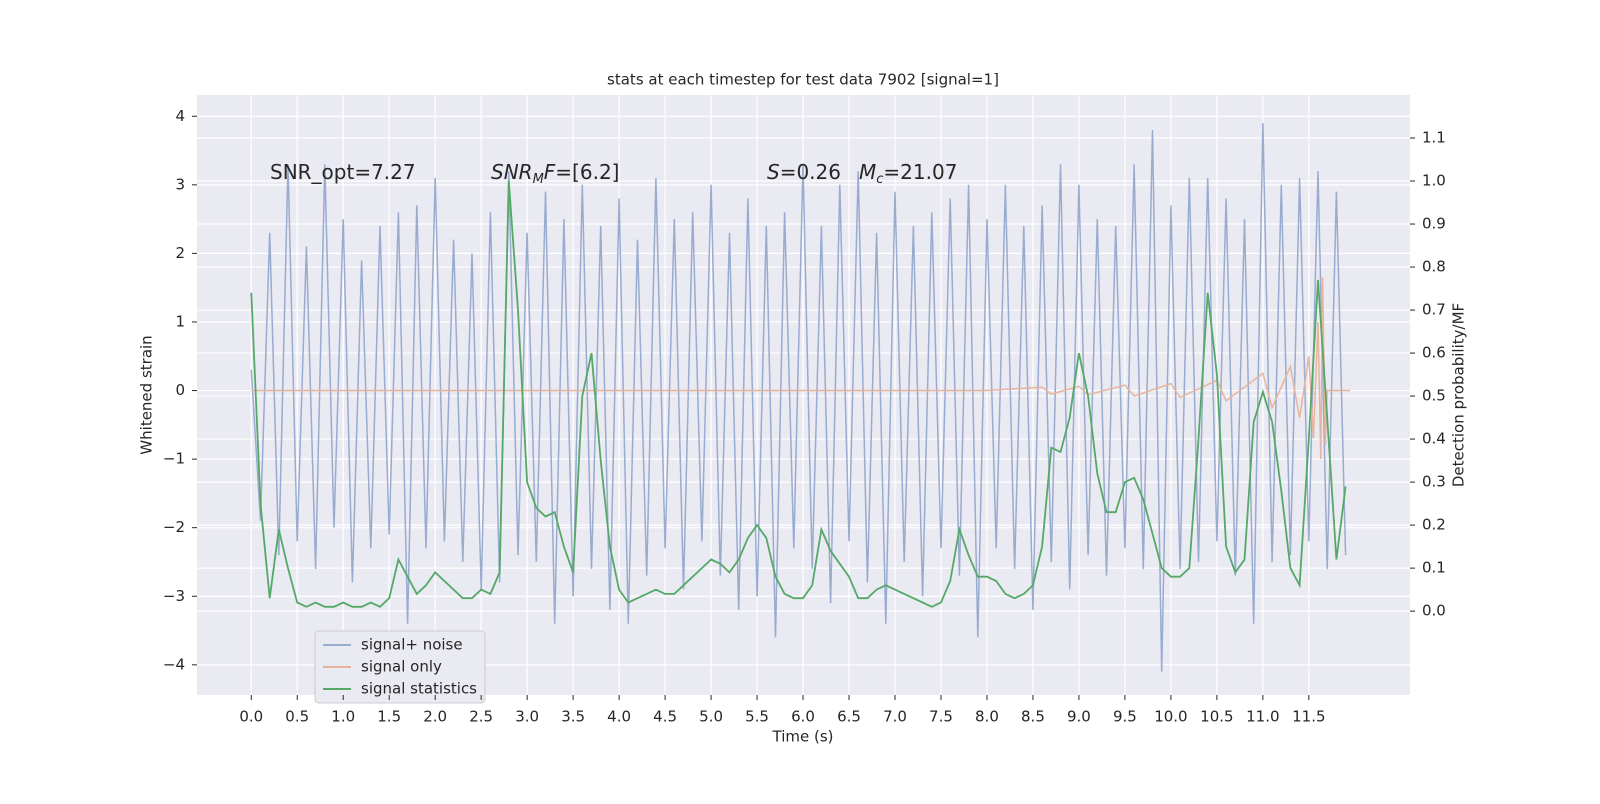 The image size is (1600, 804). What do you see at coordinates (1434, 181) in the screenshot?
I see `y2-tick-label: 1.0` at bounding box center [1434, 181].